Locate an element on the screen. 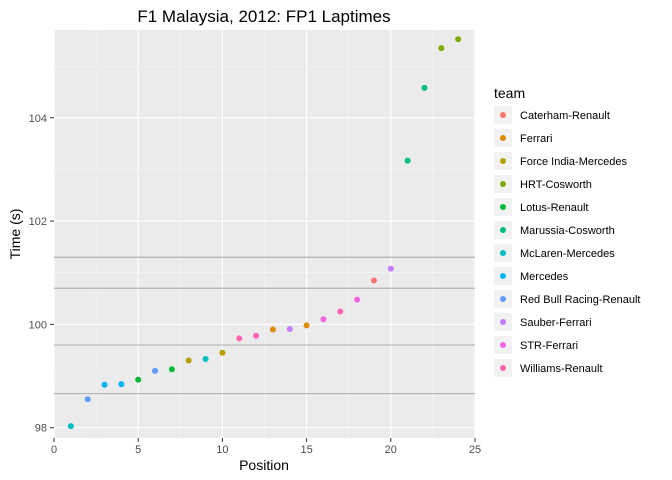 This screenshot has height=480, width=672. x-tick-label: 25 is located at coordinates (475, 450).